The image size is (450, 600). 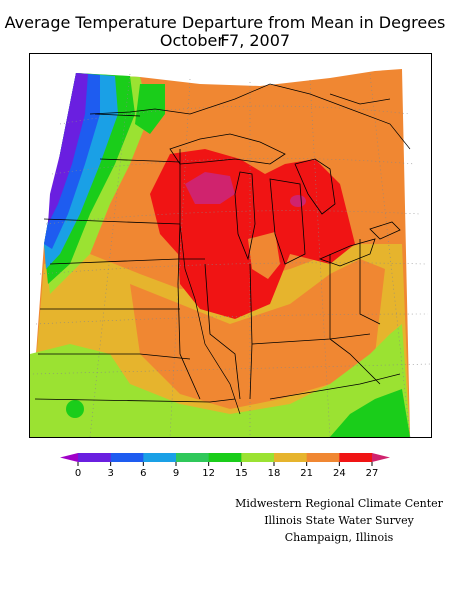 What do you see at coordinates (210, 188) in the screenshot?
I see `zone-magenta-wisconsin` at bounding box center [210, 188].